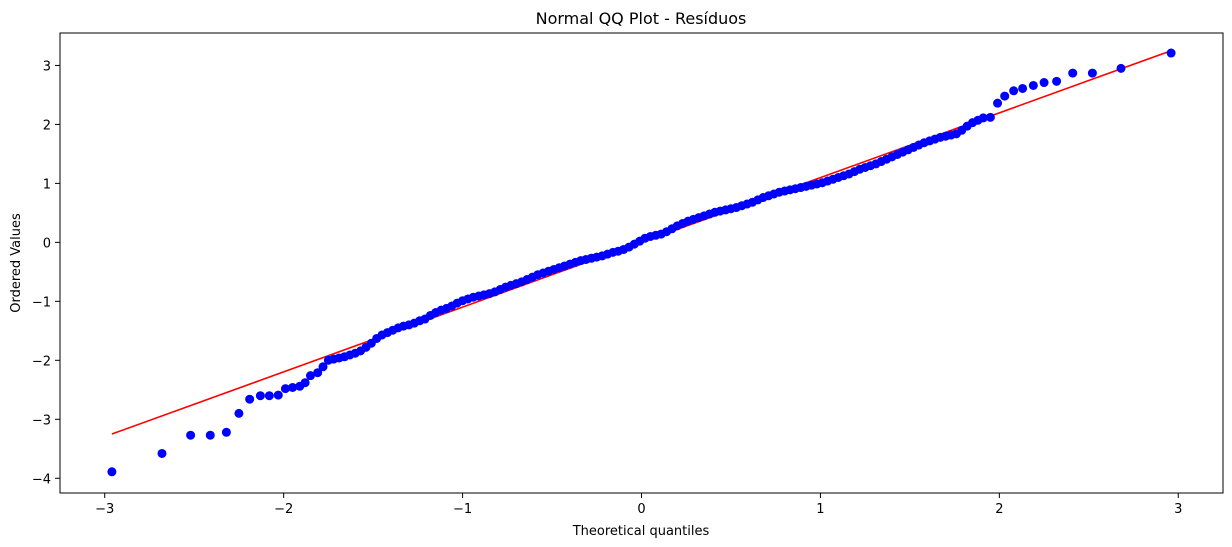 This screenshot has width=1232, height=547. I want to click on y-tick-label: 2, so click(47, 125).